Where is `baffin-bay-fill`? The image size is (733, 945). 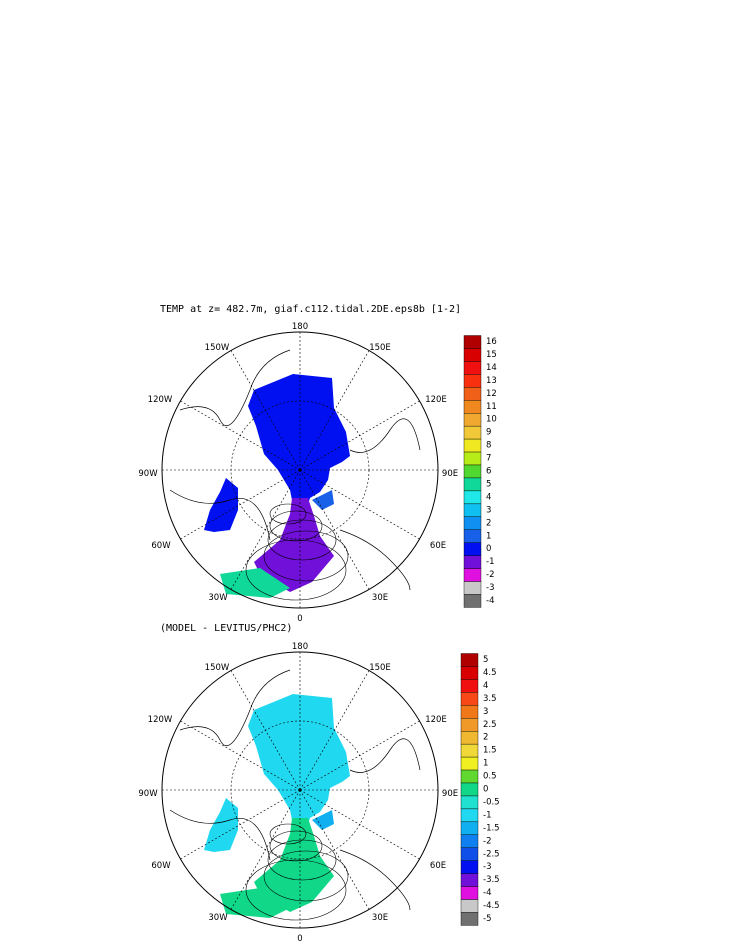
baffin-bay-fill is located at coordinates (221, 505).